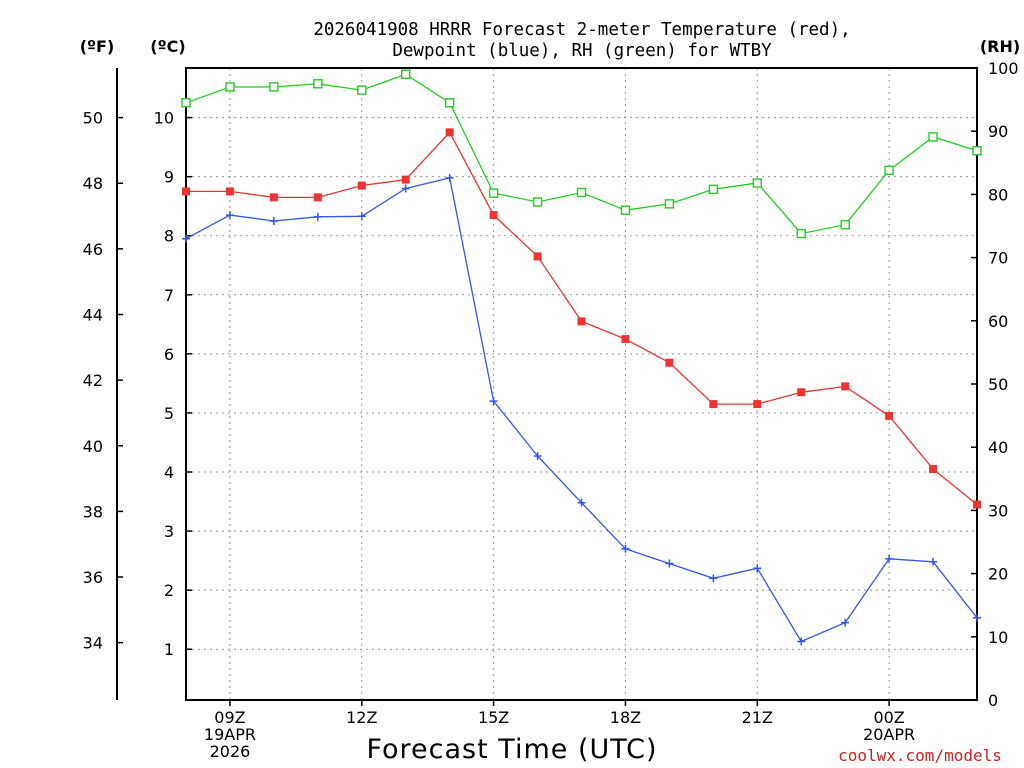 The height and width of the screenshot is (768, 1024). What do you see at coordinates (993, 700) in the screenshot?
I see `rh-tick-label: 0` at bounding box center [993, 700].